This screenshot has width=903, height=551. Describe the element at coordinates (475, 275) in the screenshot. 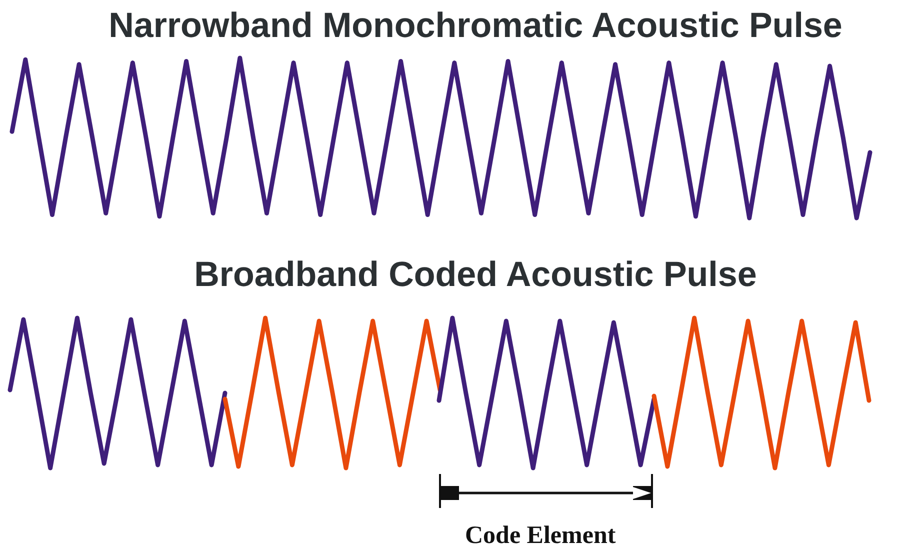

I see `chart-title: Broadband Coded Acoustic Pulse` at that location.